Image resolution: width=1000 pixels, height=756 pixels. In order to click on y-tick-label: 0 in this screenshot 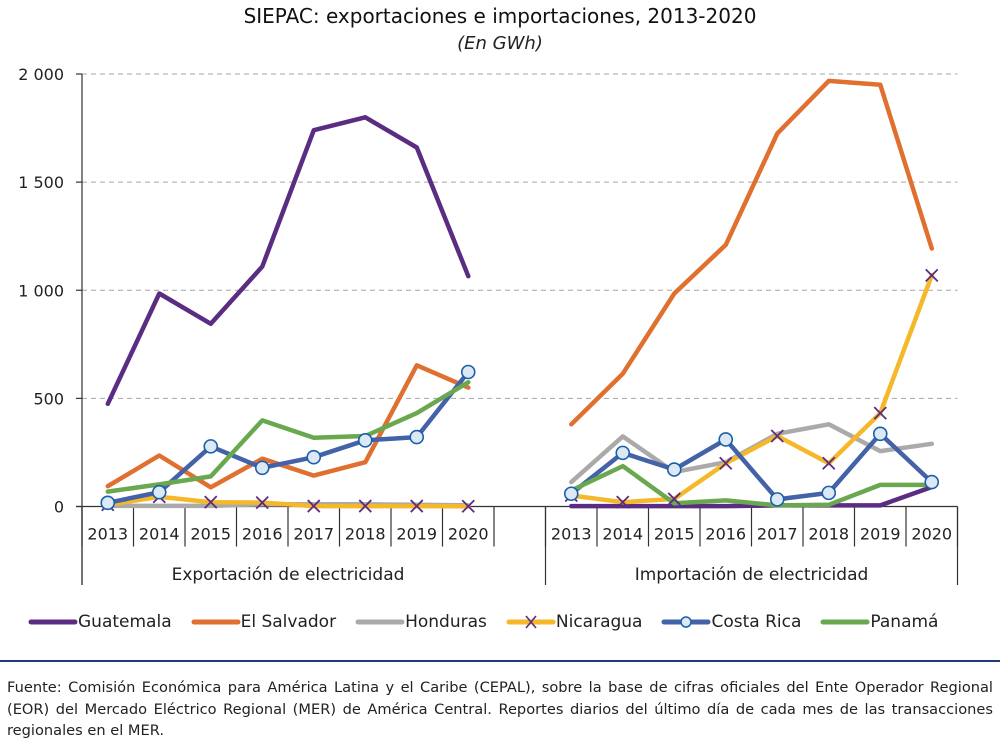, I will do `click(59, 507)`.